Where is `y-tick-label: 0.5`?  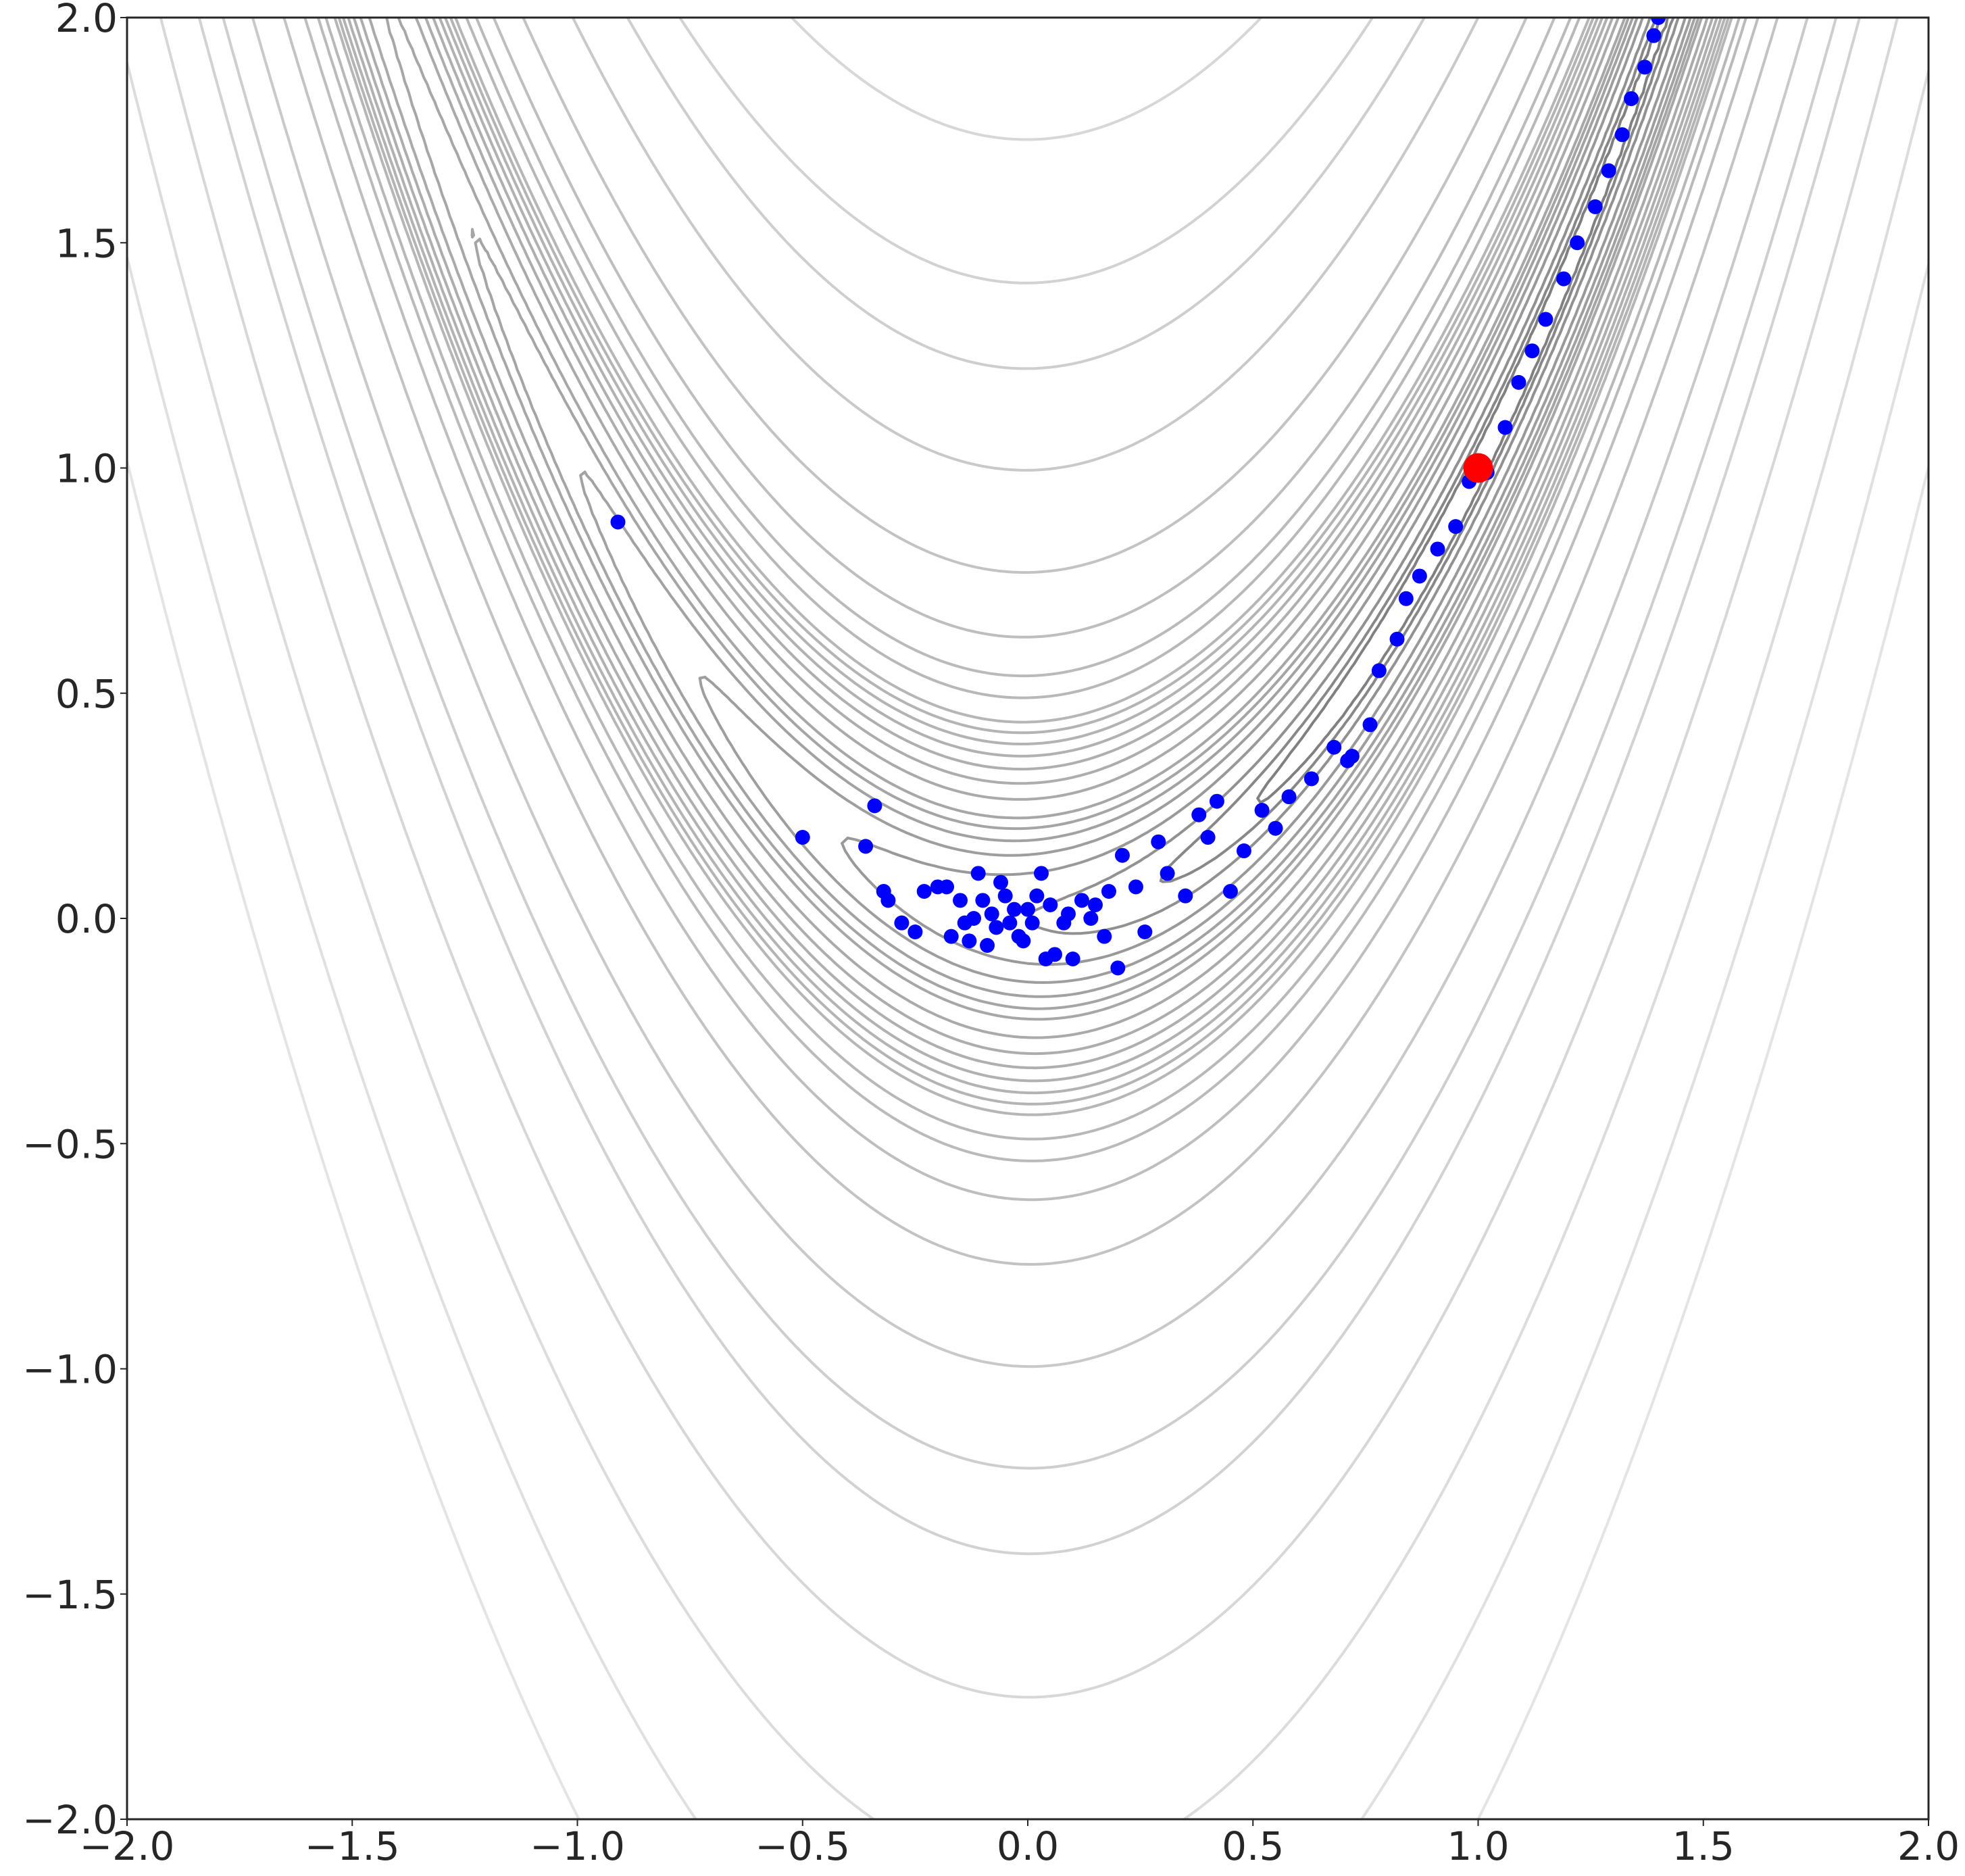 y-tick-label: 0.5 is located at coordinates (86, 694).